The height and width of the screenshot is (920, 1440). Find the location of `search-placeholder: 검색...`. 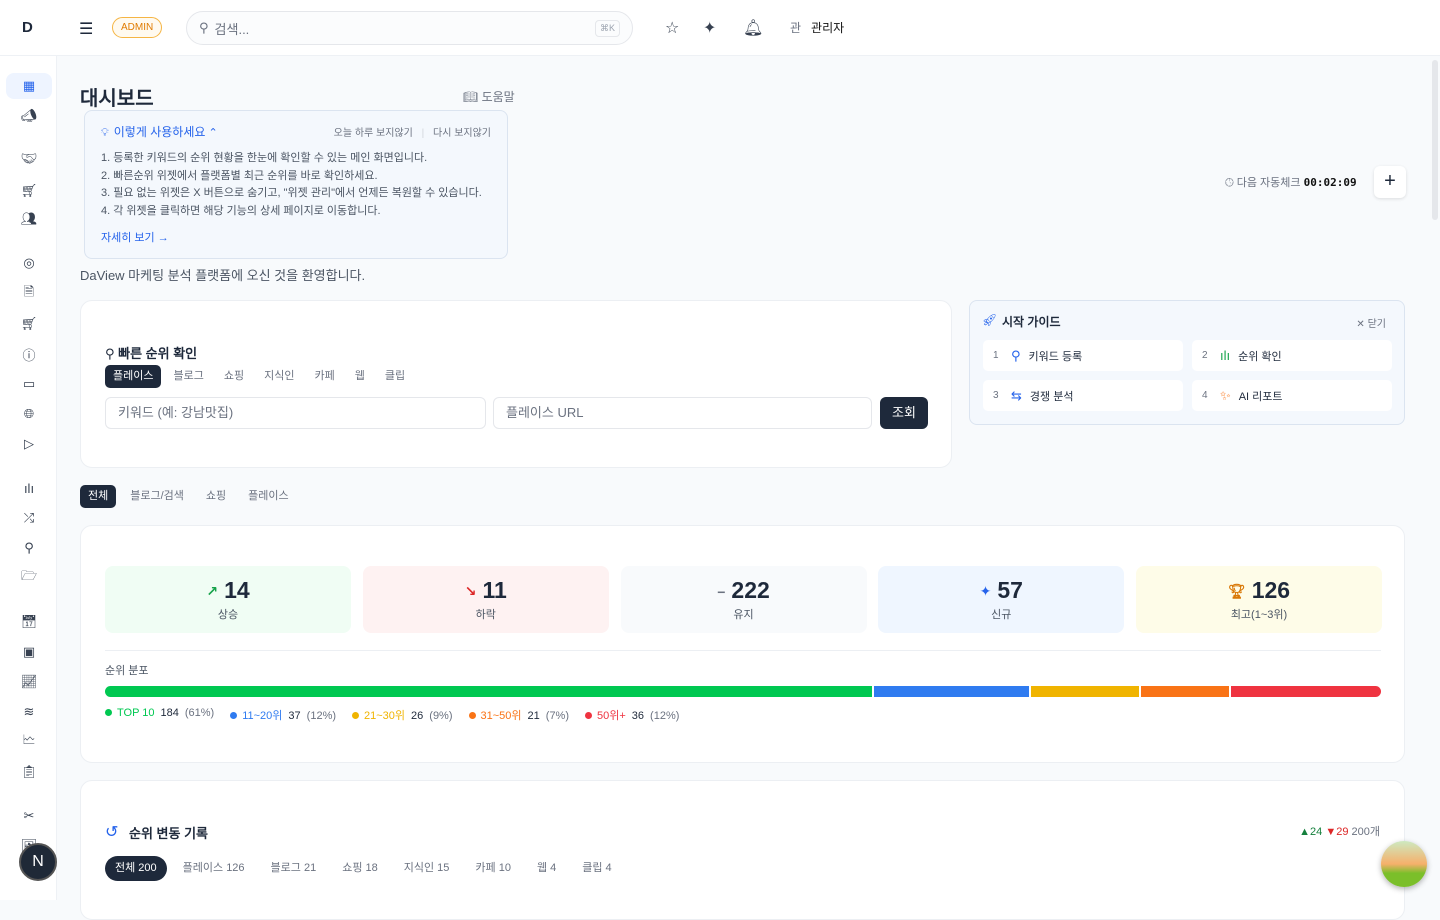

search-placeholder: 검색... is located at coordinates (232, 29).